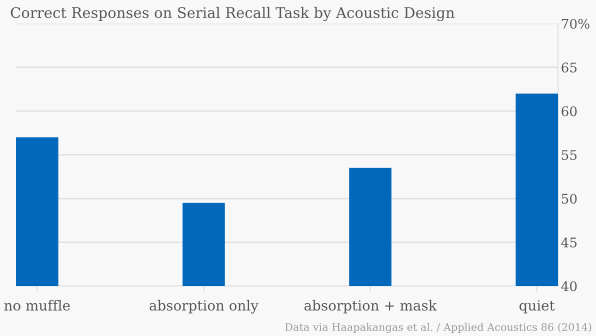 This screenshot has width=596, height=336. I want to click on y-tick-label: 40, so click(569, 286).